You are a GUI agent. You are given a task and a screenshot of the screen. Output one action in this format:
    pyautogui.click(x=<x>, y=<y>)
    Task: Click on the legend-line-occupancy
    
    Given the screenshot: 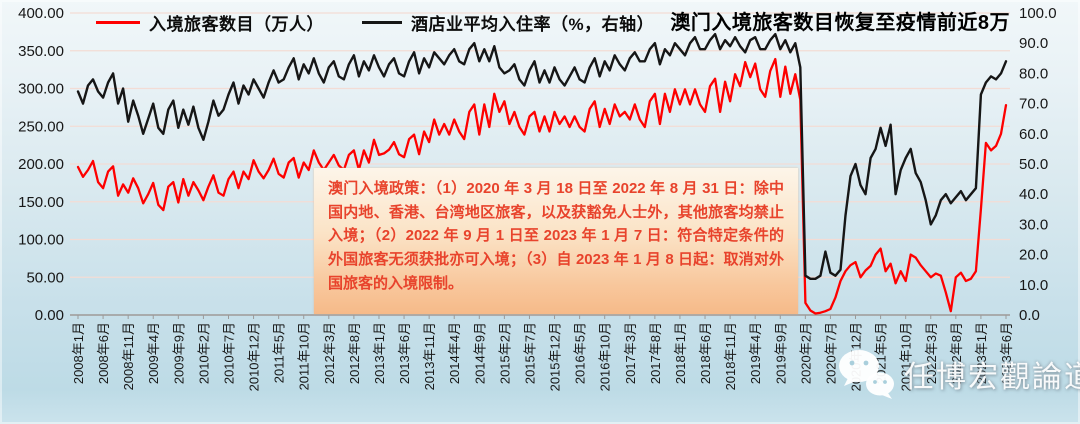 What is the action you would take?
    pyautogui.click(x=382, y=22)
    